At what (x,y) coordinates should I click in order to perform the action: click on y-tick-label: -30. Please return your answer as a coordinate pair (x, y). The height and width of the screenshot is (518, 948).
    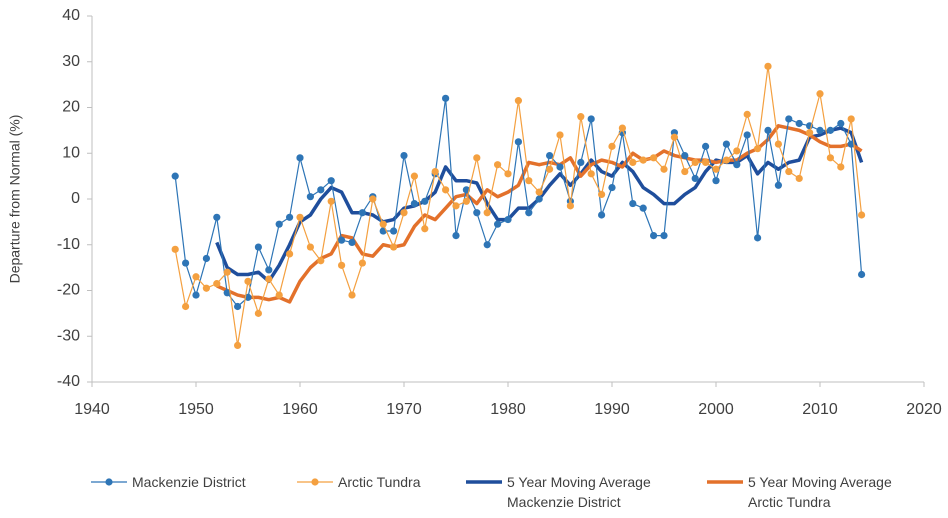
    Looking at the image, I should click on (68, 335).